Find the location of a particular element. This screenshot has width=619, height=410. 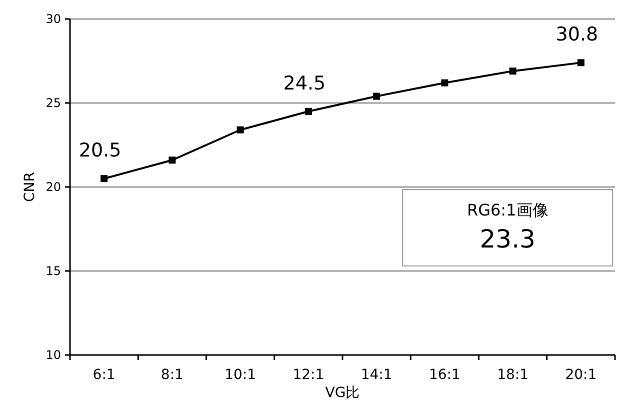

x-tick-label: 20:1 is located at coordinates (581, 375).